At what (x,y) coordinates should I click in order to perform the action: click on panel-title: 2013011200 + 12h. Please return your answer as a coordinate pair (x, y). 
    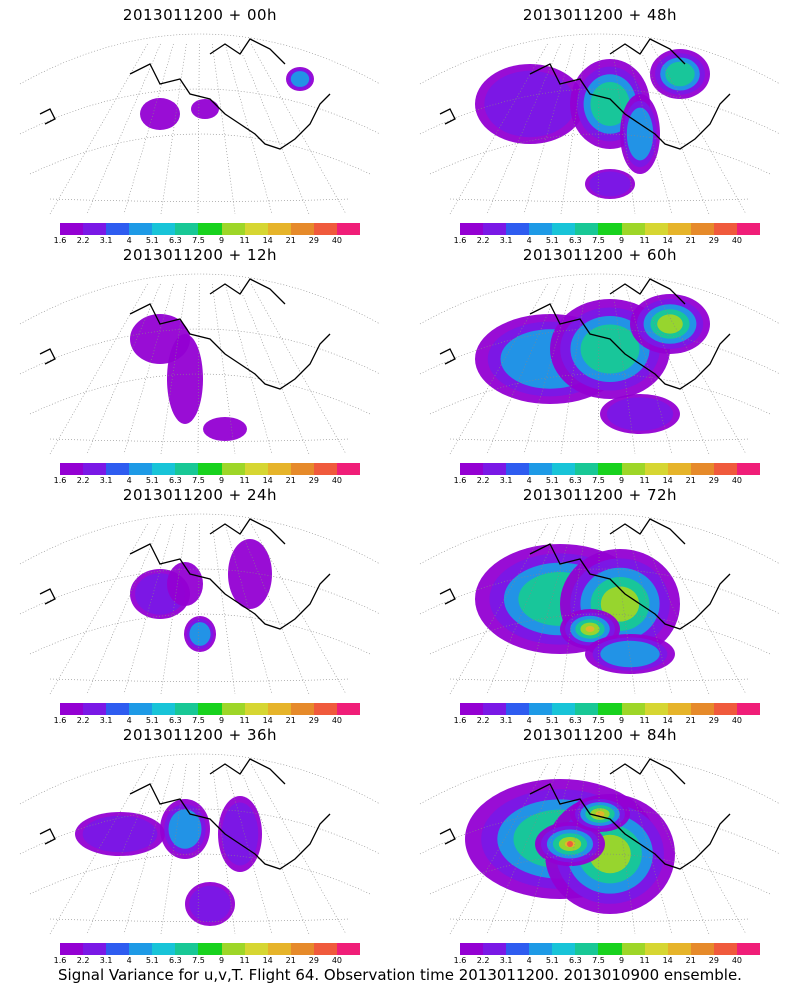
    Looking at the image, I should click on (200, 255).